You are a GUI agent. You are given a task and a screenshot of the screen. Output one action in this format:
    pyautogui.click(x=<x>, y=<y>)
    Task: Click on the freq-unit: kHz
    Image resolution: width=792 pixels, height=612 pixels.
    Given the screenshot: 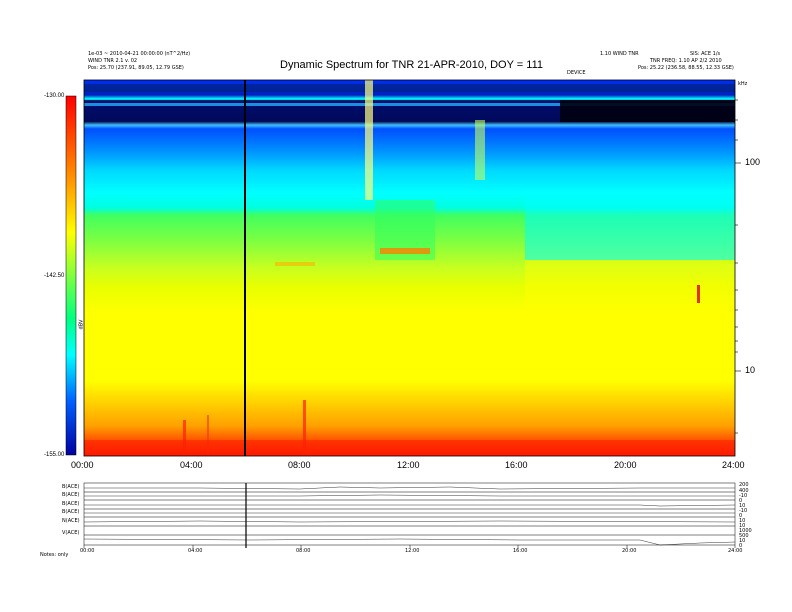 What is the action you would take?
    pyautogui.click(x=743, y=84)
    